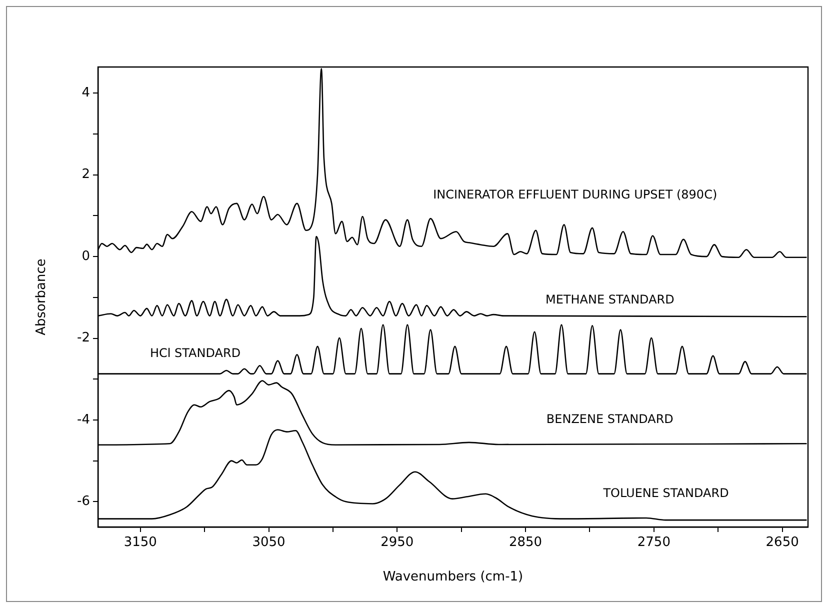 This screenshot has height=609, width=830. I want to click on y-tick-label: 2, so click(86, 174).